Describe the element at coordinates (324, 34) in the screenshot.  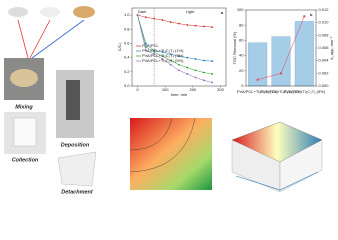
I see `y2-tick-label: 0.008` at that location.